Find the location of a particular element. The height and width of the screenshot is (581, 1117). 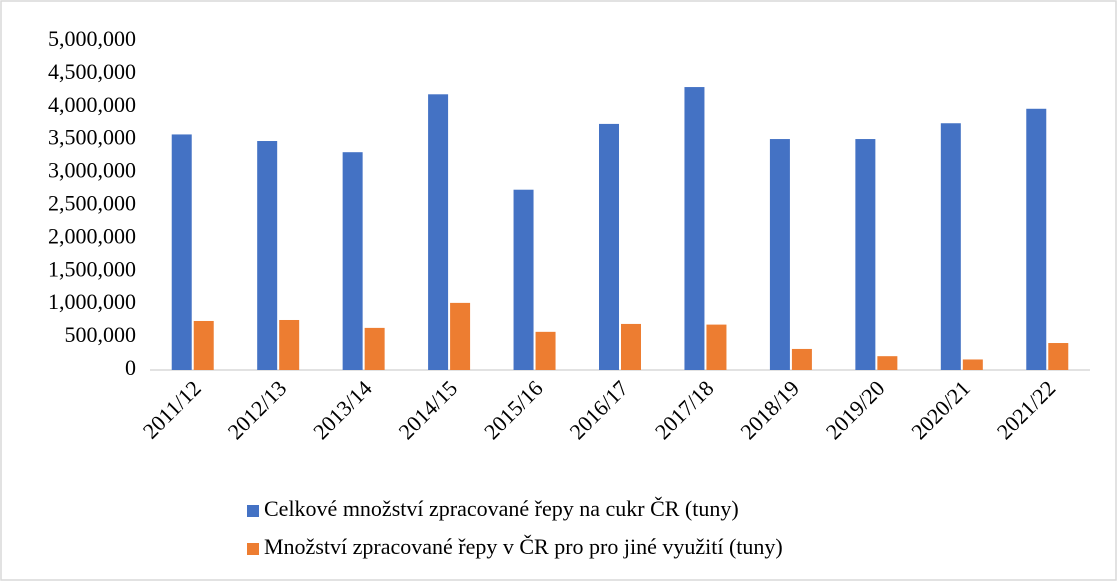

y-tick-label: 500,000 is located at coordinates (101, 334).